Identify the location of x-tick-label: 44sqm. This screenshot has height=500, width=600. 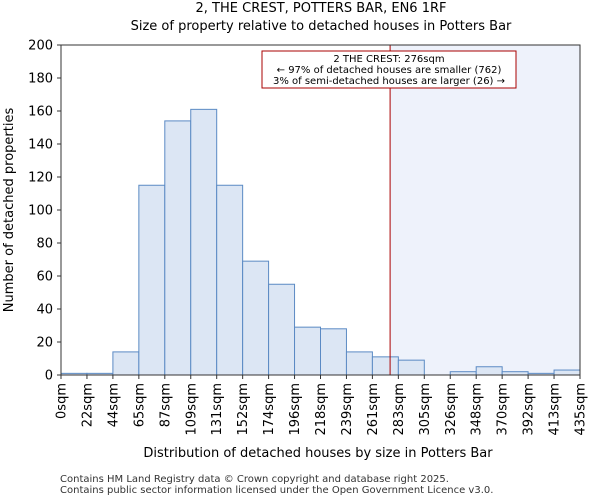
(113, 405).